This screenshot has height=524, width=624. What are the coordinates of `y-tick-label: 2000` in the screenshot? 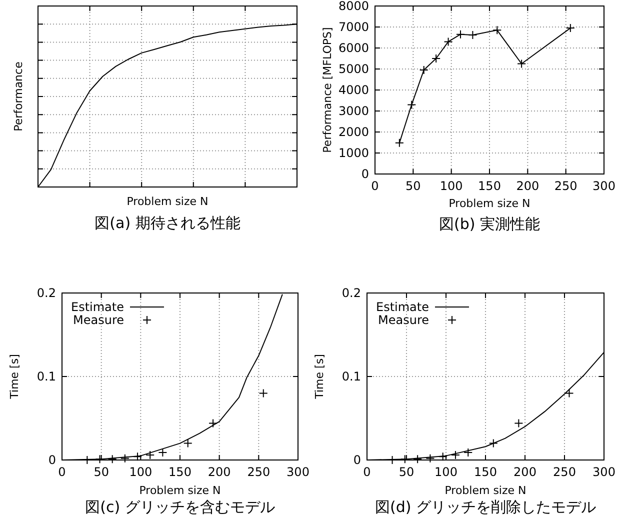 It's located at (353, 132).